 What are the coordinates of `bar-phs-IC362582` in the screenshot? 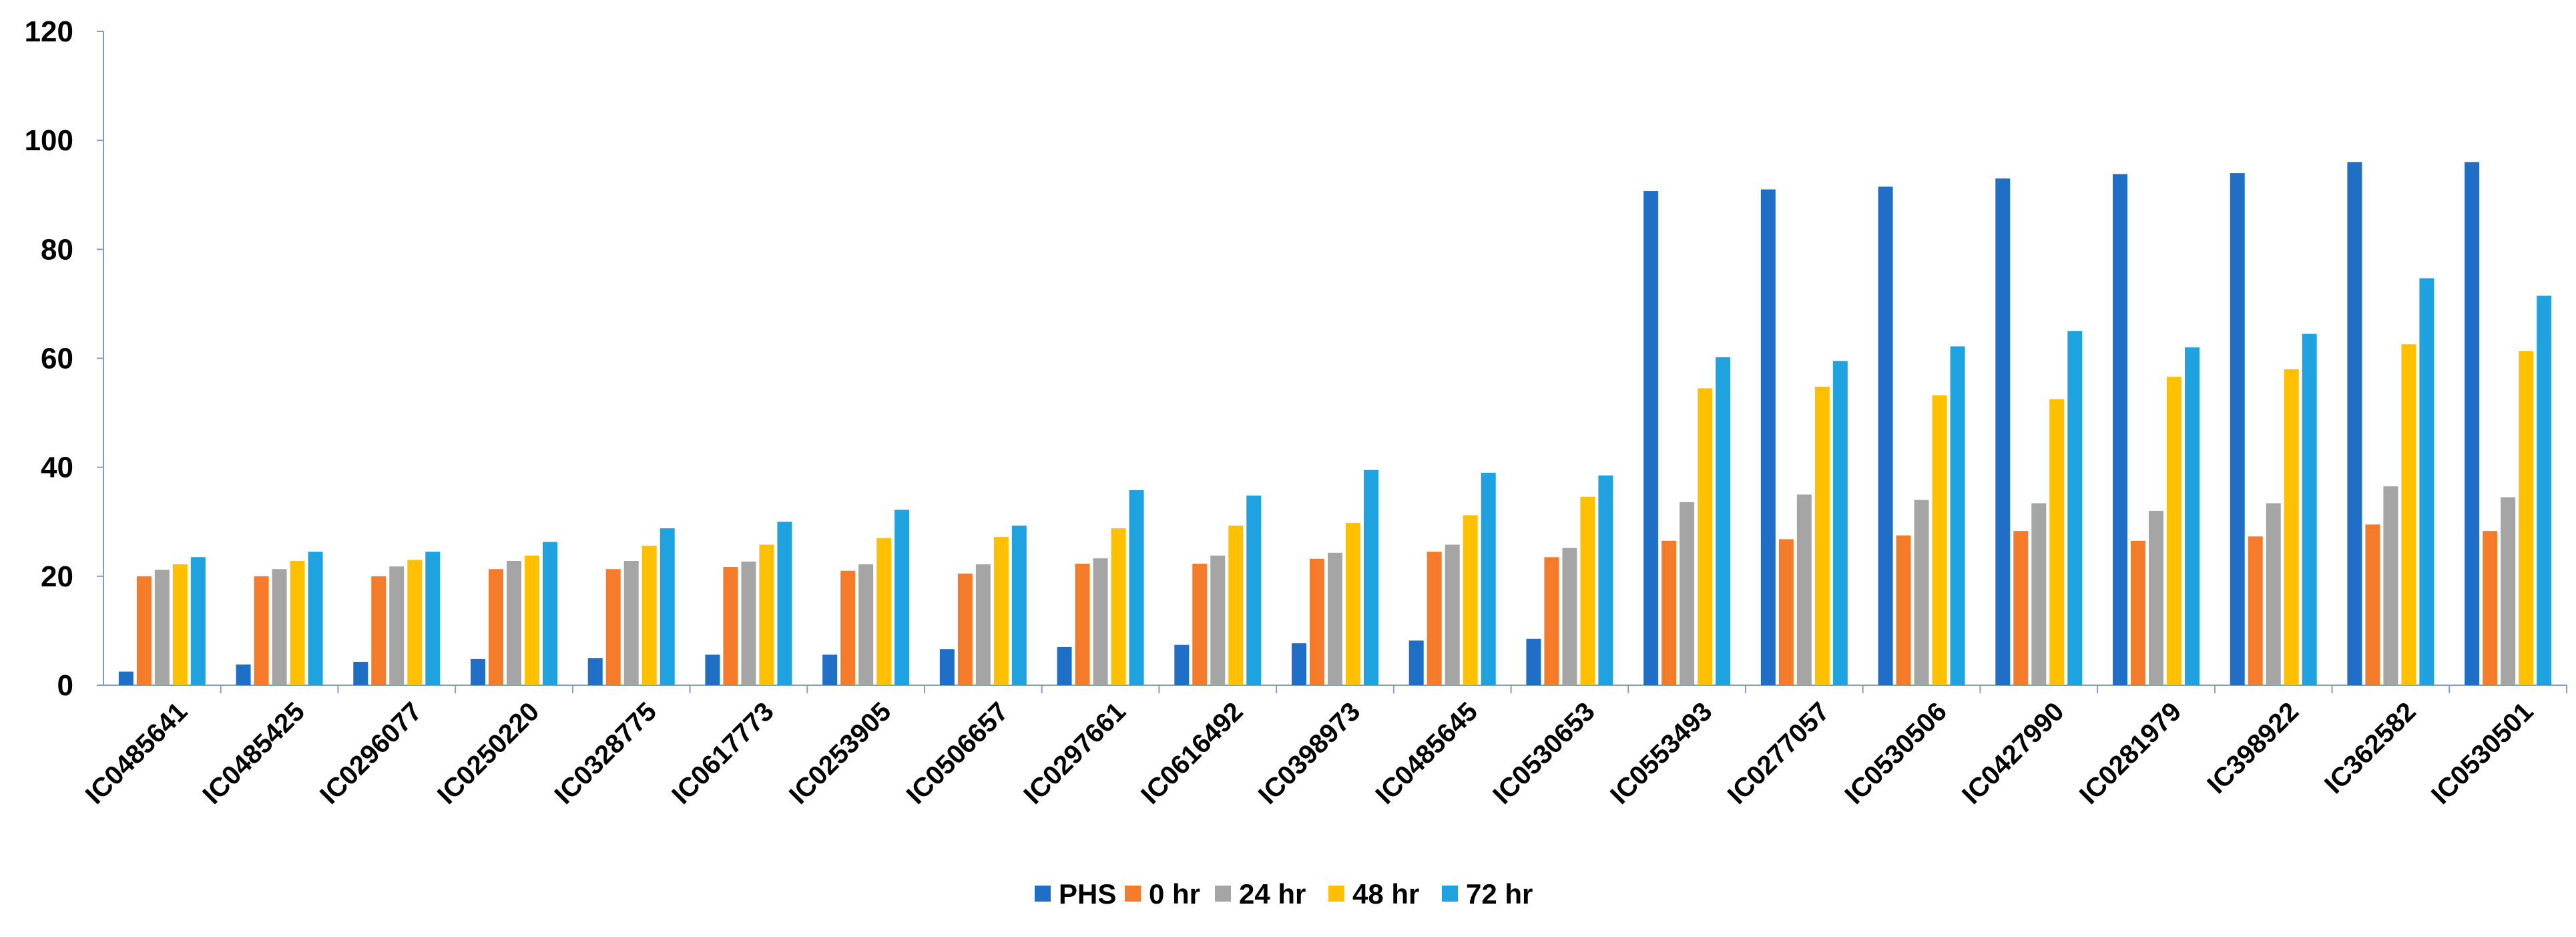 It's located at (2354, 424).